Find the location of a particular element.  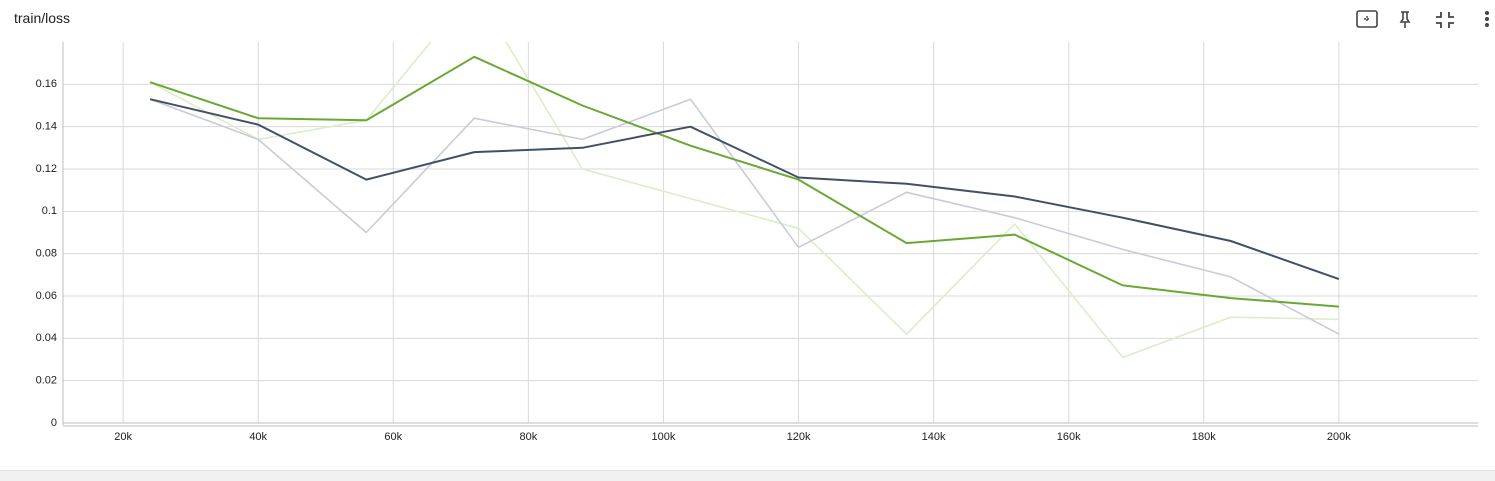

y-tick-label: 0.14 is located at coordinates (46, 127).